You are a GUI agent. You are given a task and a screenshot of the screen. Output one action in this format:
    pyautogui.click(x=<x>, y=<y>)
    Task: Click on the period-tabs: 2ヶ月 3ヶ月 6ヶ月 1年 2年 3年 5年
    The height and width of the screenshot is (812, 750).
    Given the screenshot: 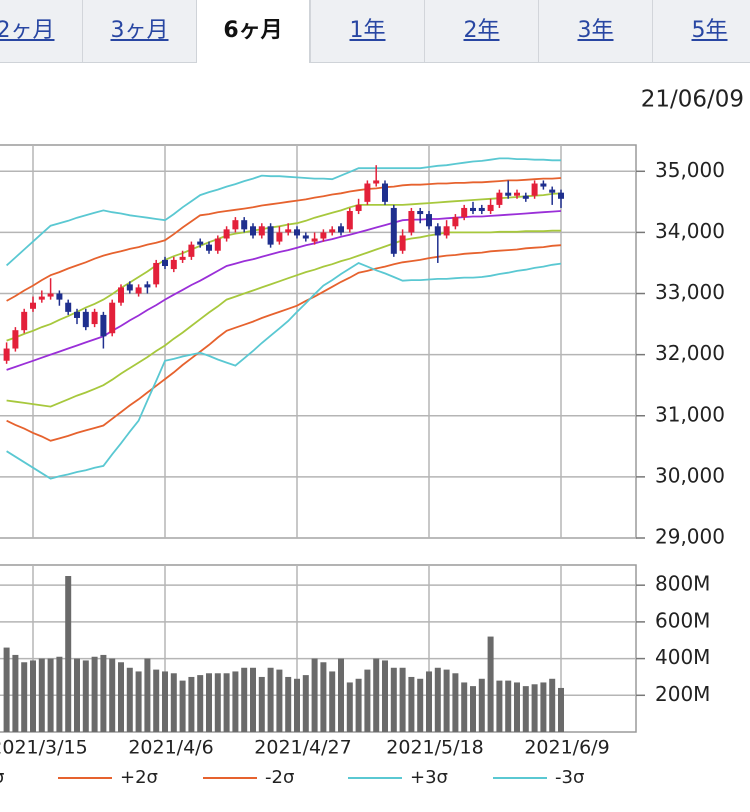 What is the action you would take?
    pyautogui.click(x=375, y=31)
    